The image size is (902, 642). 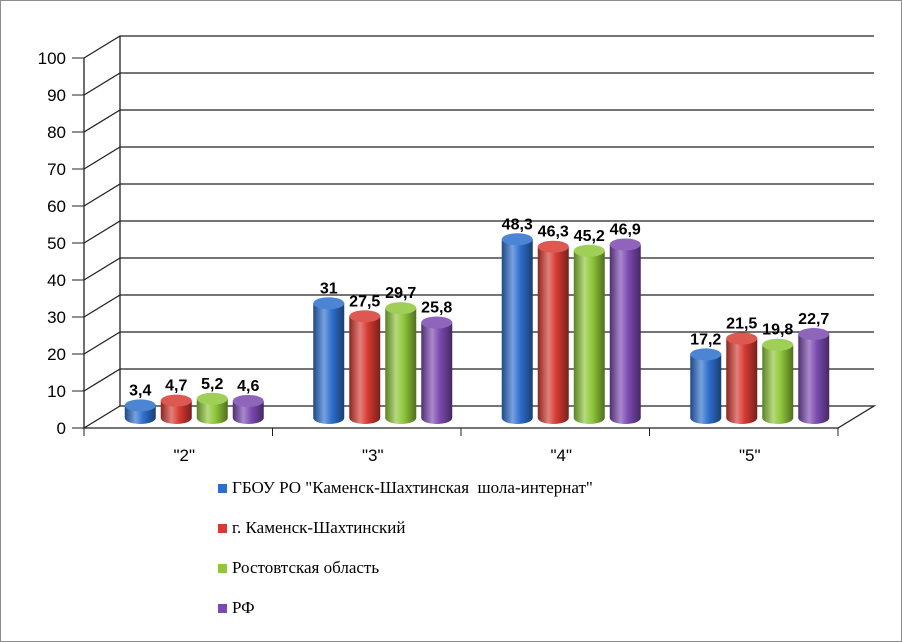 What do you see at coordinates (184, 455) in the screenshot?
I see `x-tick-label: "2"` at bounding box center [184, 455].